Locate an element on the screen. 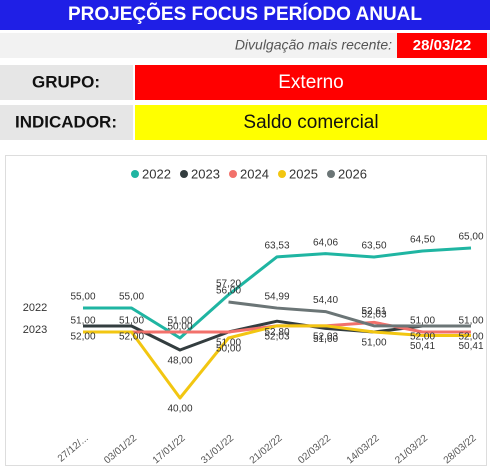 The image size is (490, 467). data-label: 52,80 is located at coordinates (276, 332).